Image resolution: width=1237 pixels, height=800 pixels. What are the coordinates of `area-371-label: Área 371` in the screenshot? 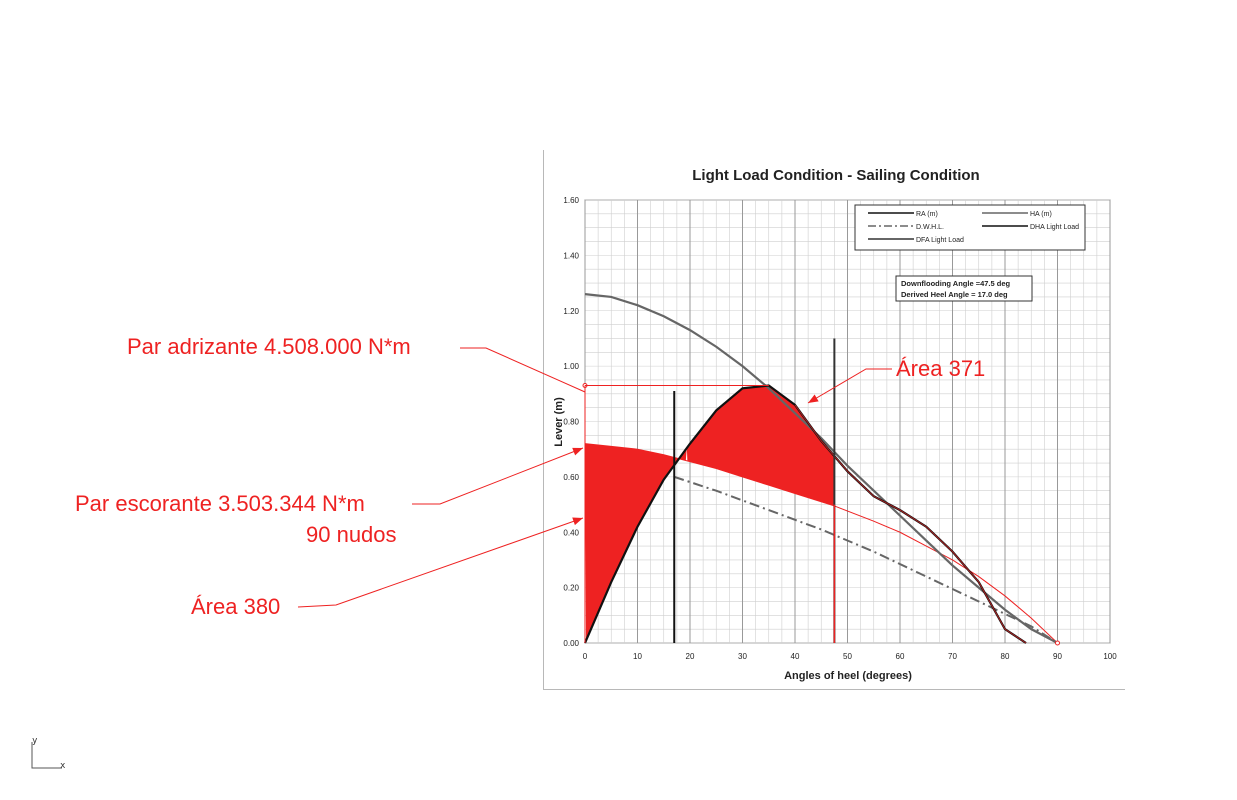 It's located at (941, 368).